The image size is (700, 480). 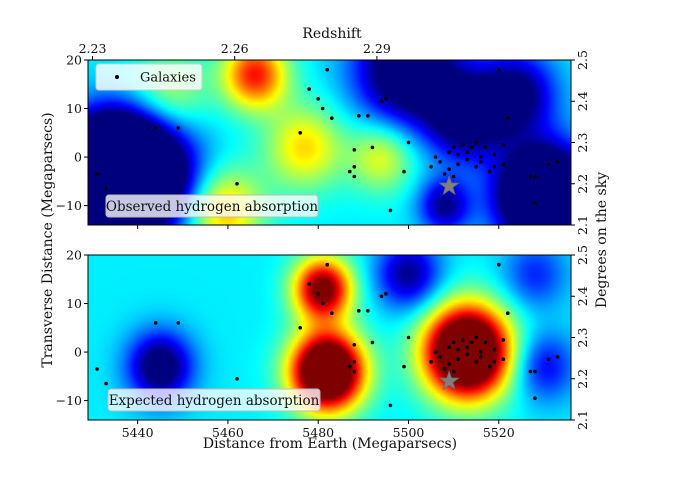 I want to click on y-tick-label: 0, so click(x=78, y=157).